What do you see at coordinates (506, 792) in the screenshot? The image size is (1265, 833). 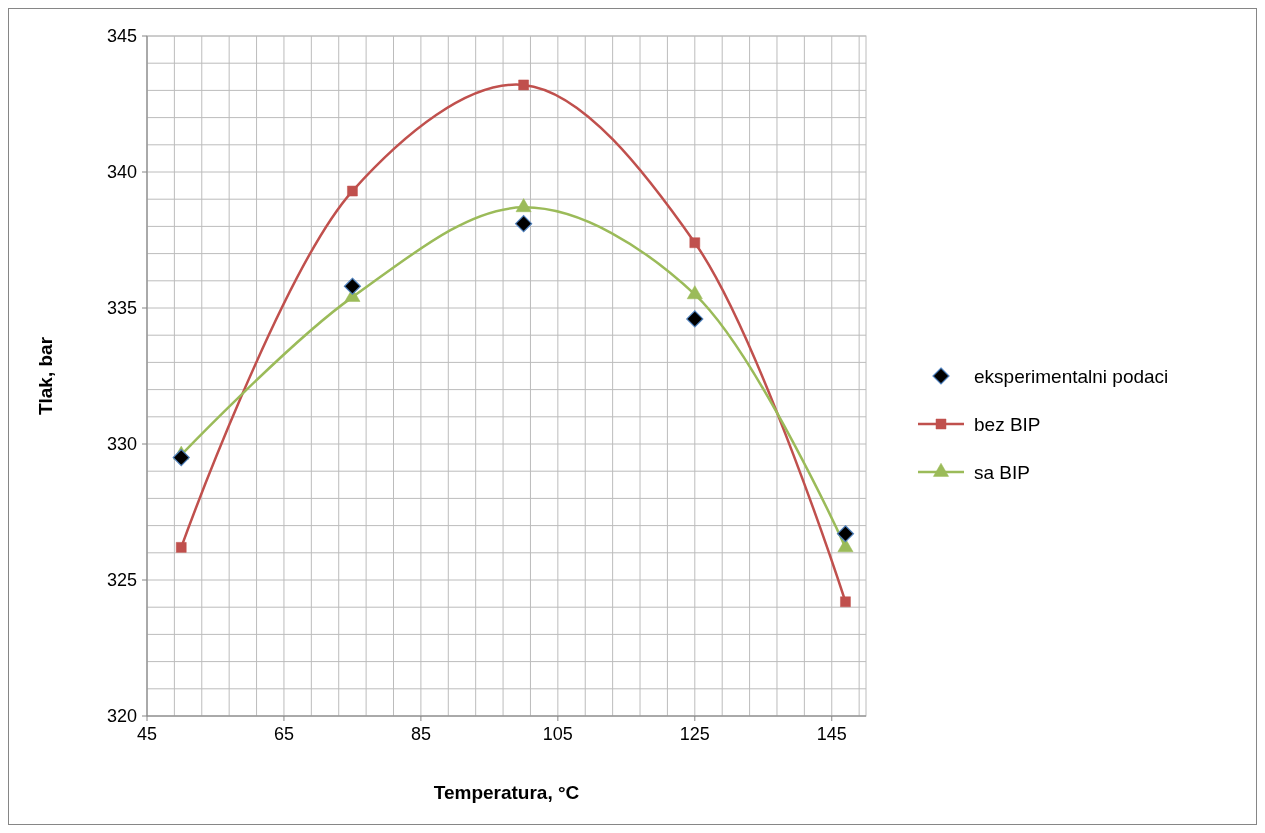 I see `x-axis-title: Temperatura, °C` at bounding box center [506, 792].